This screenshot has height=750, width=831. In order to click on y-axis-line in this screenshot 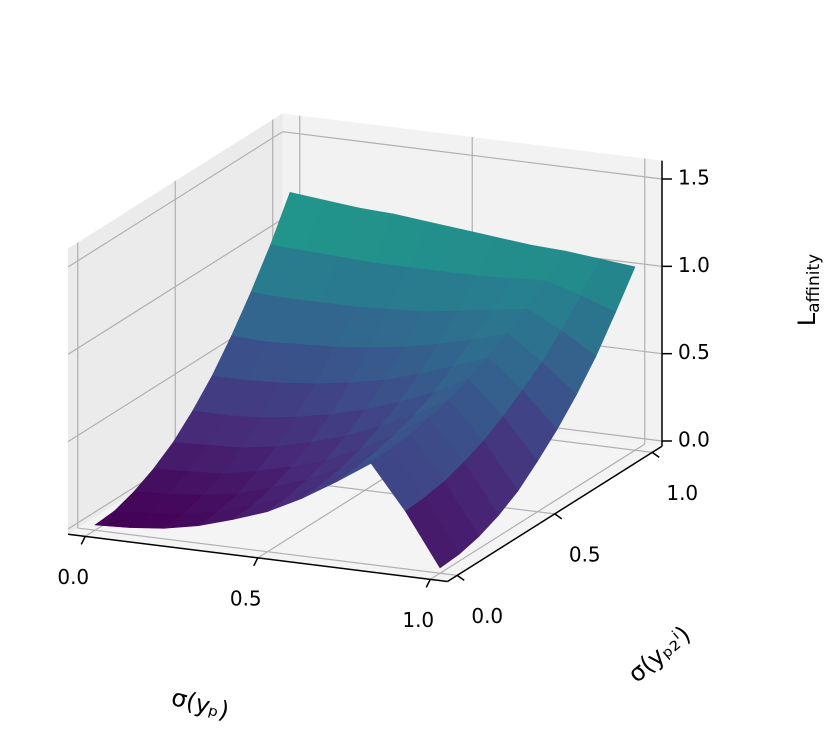, I will do `click(555, 514)`.